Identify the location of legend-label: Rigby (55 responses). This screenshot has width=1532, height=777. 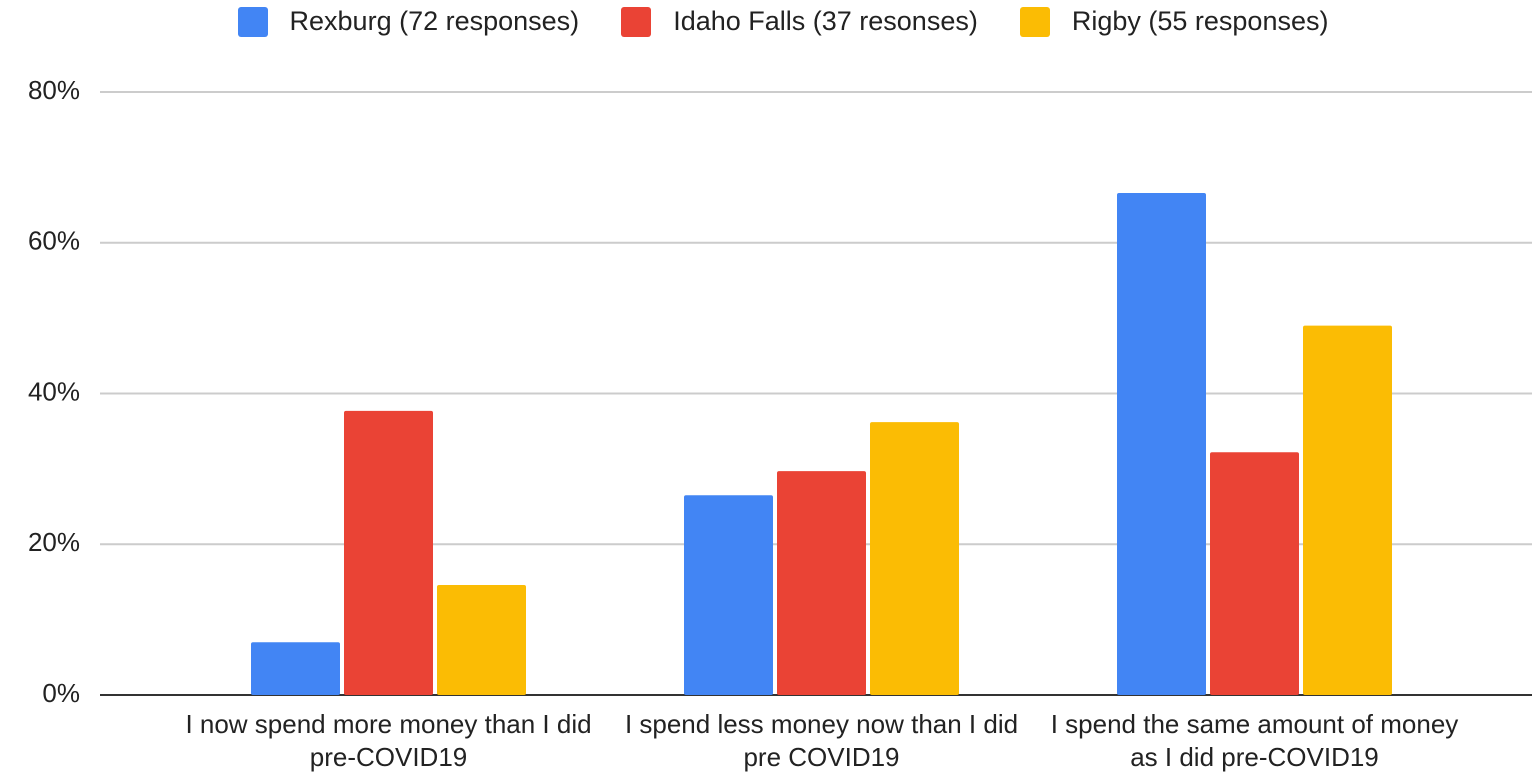
(1200, 21).